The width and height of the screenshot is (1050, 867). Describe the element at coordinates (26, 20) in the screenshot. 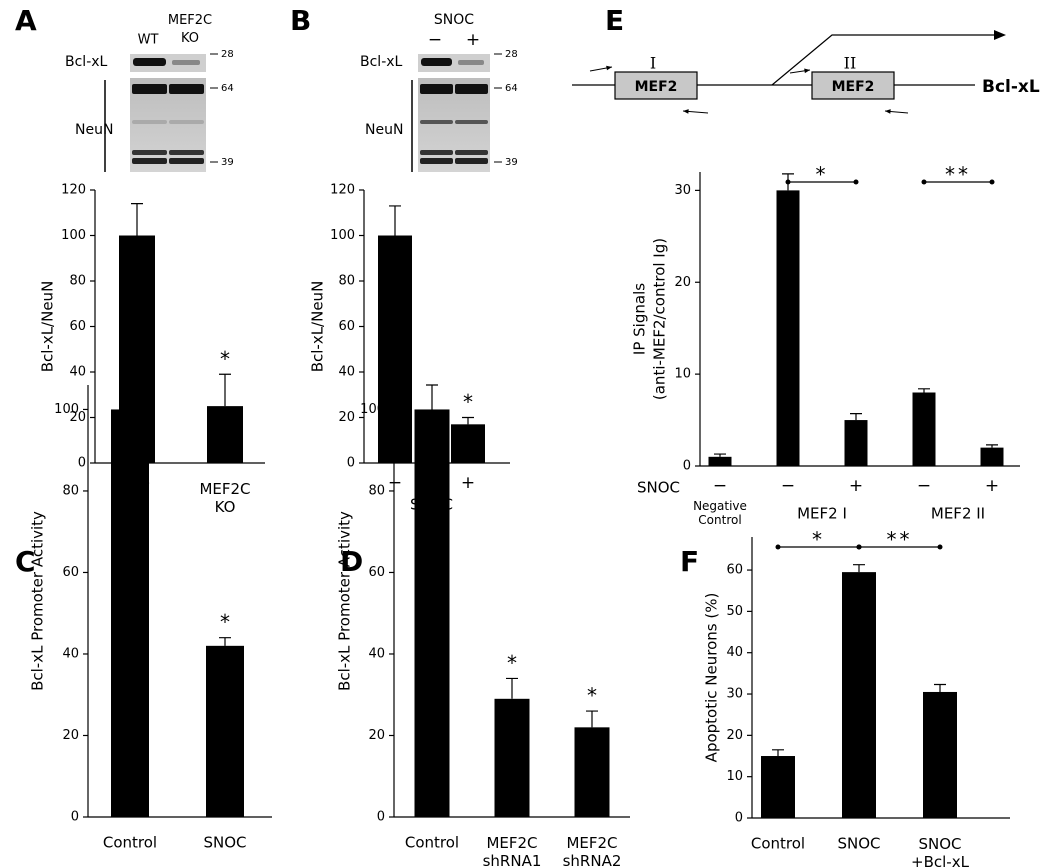

I see `panel-letter: A` at that location.